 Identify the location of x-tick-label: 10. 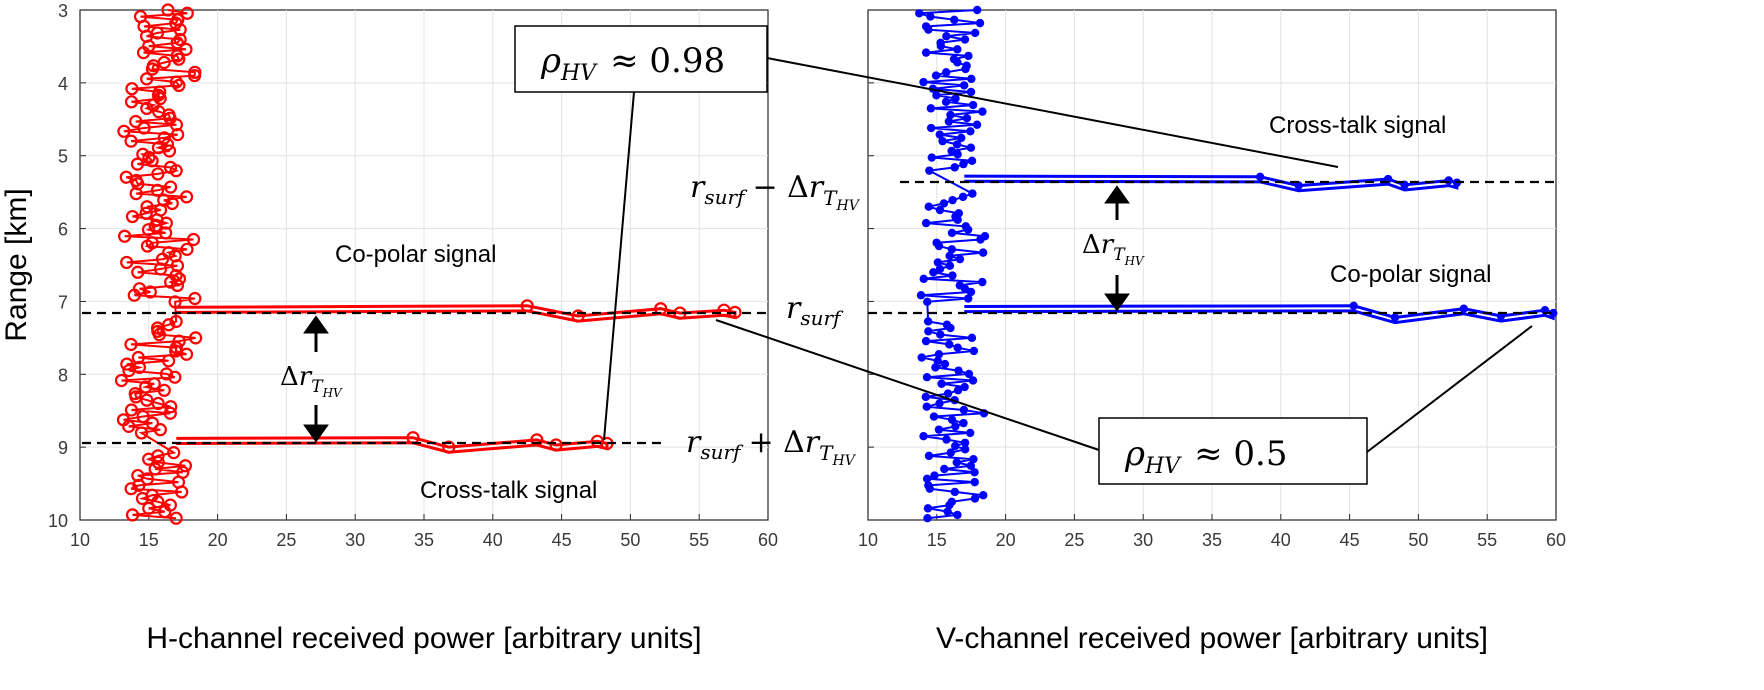
(80, 540).